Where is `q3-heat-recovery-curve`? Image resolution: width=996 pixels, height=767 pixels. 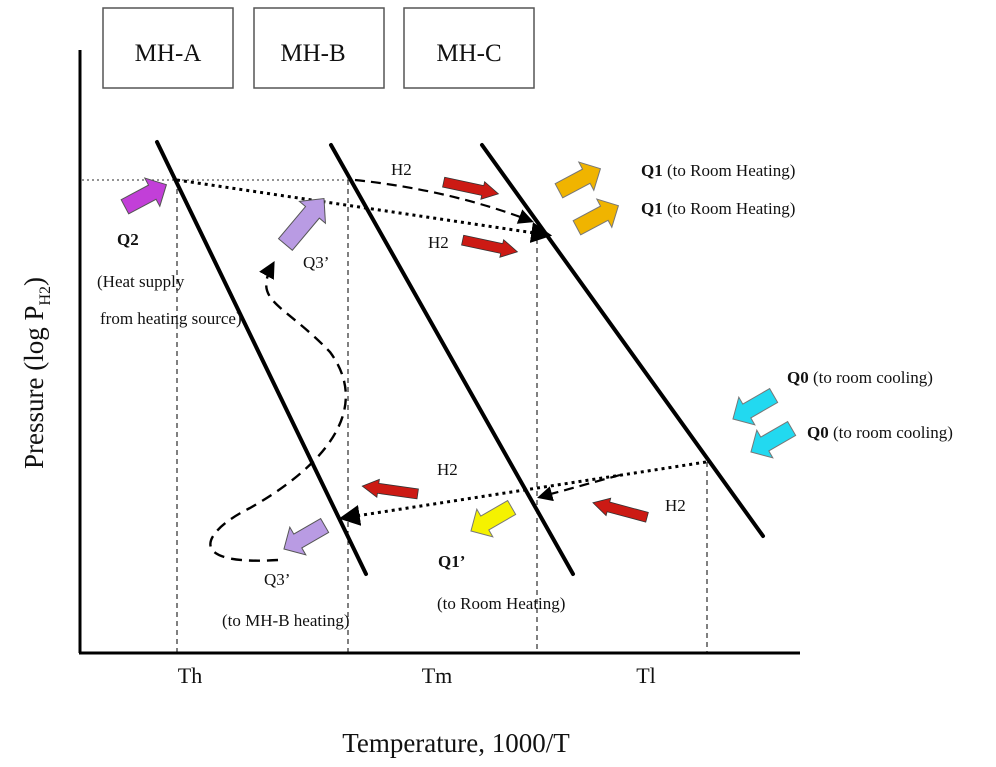 q3-heat-recovery-curve is located at coordinates (278, 411).